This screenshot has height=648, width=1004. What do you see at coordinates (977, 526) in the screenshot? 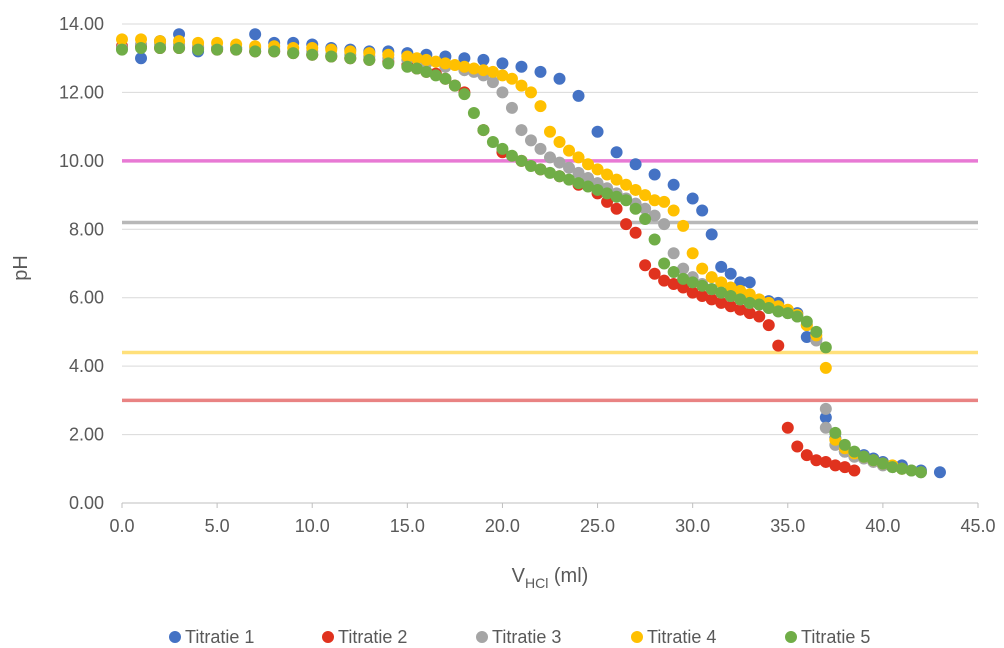
I see `x-tick-label: 45.0` at bounding box center [977, 526].